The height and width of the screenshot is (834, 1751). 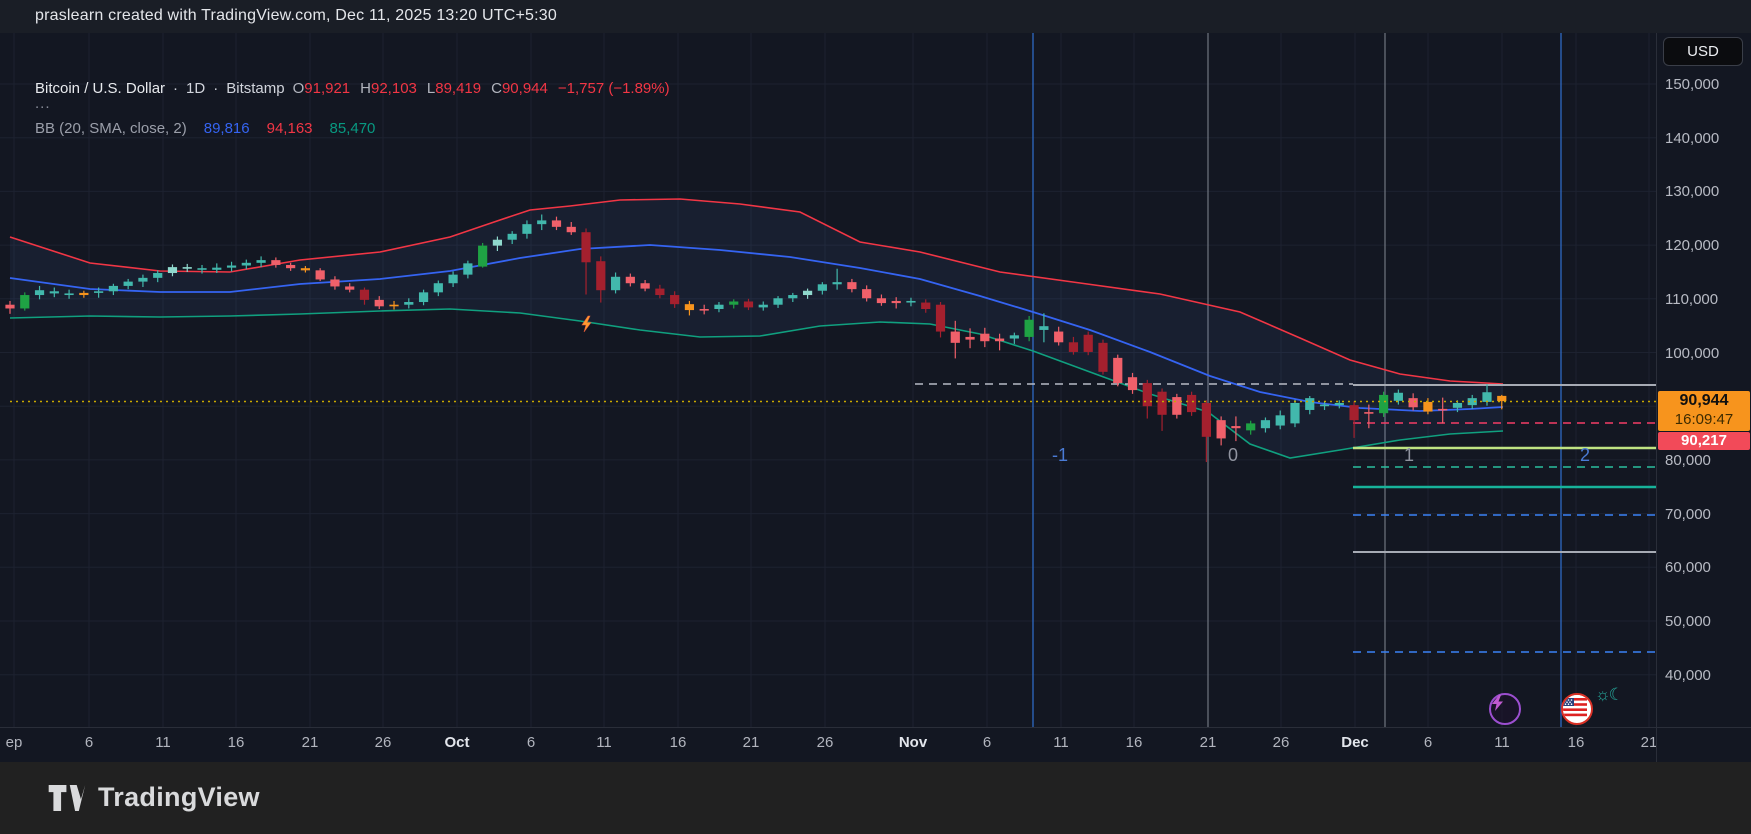 I want to click on price-tick-label: 120,000, so click(x=1692, y=245).